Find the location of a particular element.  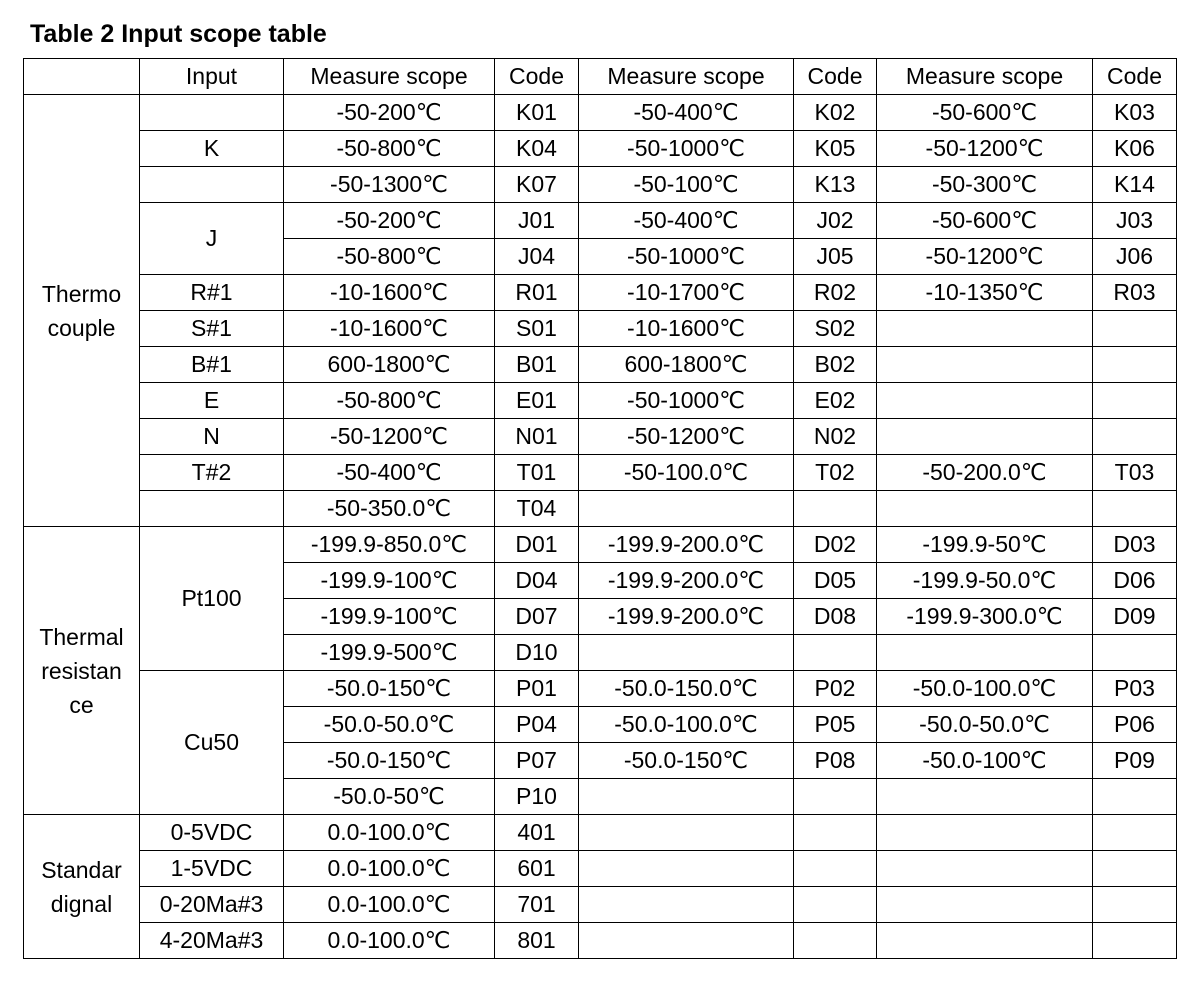

code-cell: R02 is located at coordinates (835, 292).